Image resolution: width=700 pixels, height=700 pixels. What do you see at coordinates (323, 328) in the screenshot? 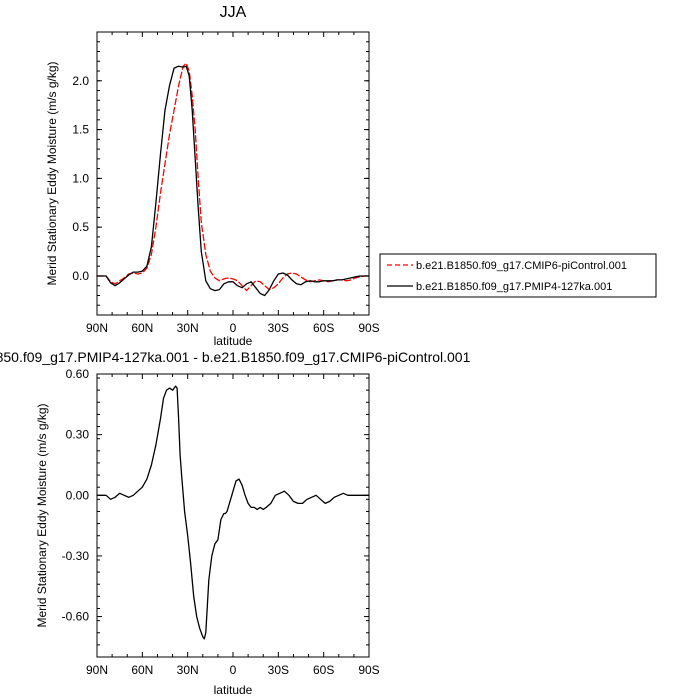
I see `x-tick-label-top: 60S` at bounding box center [323, 328].